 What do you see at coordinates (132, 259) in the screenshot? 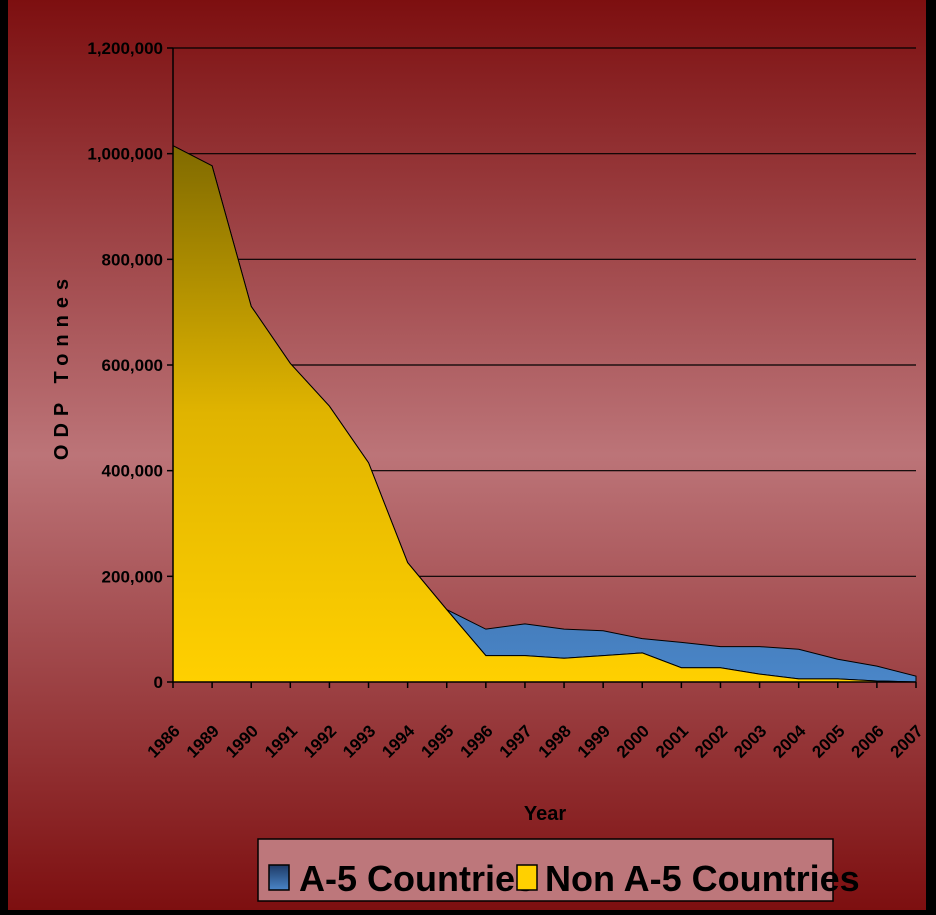
I see `y-tick-label: 800,000` at bounding box center [132, 259].